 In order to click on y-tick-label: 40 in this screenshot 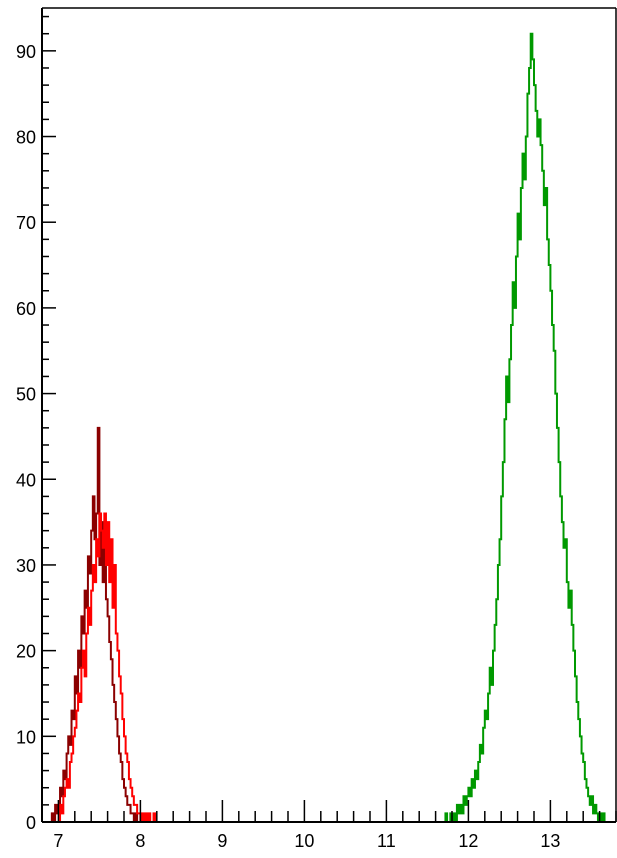, I will do `click(26, 480)`.